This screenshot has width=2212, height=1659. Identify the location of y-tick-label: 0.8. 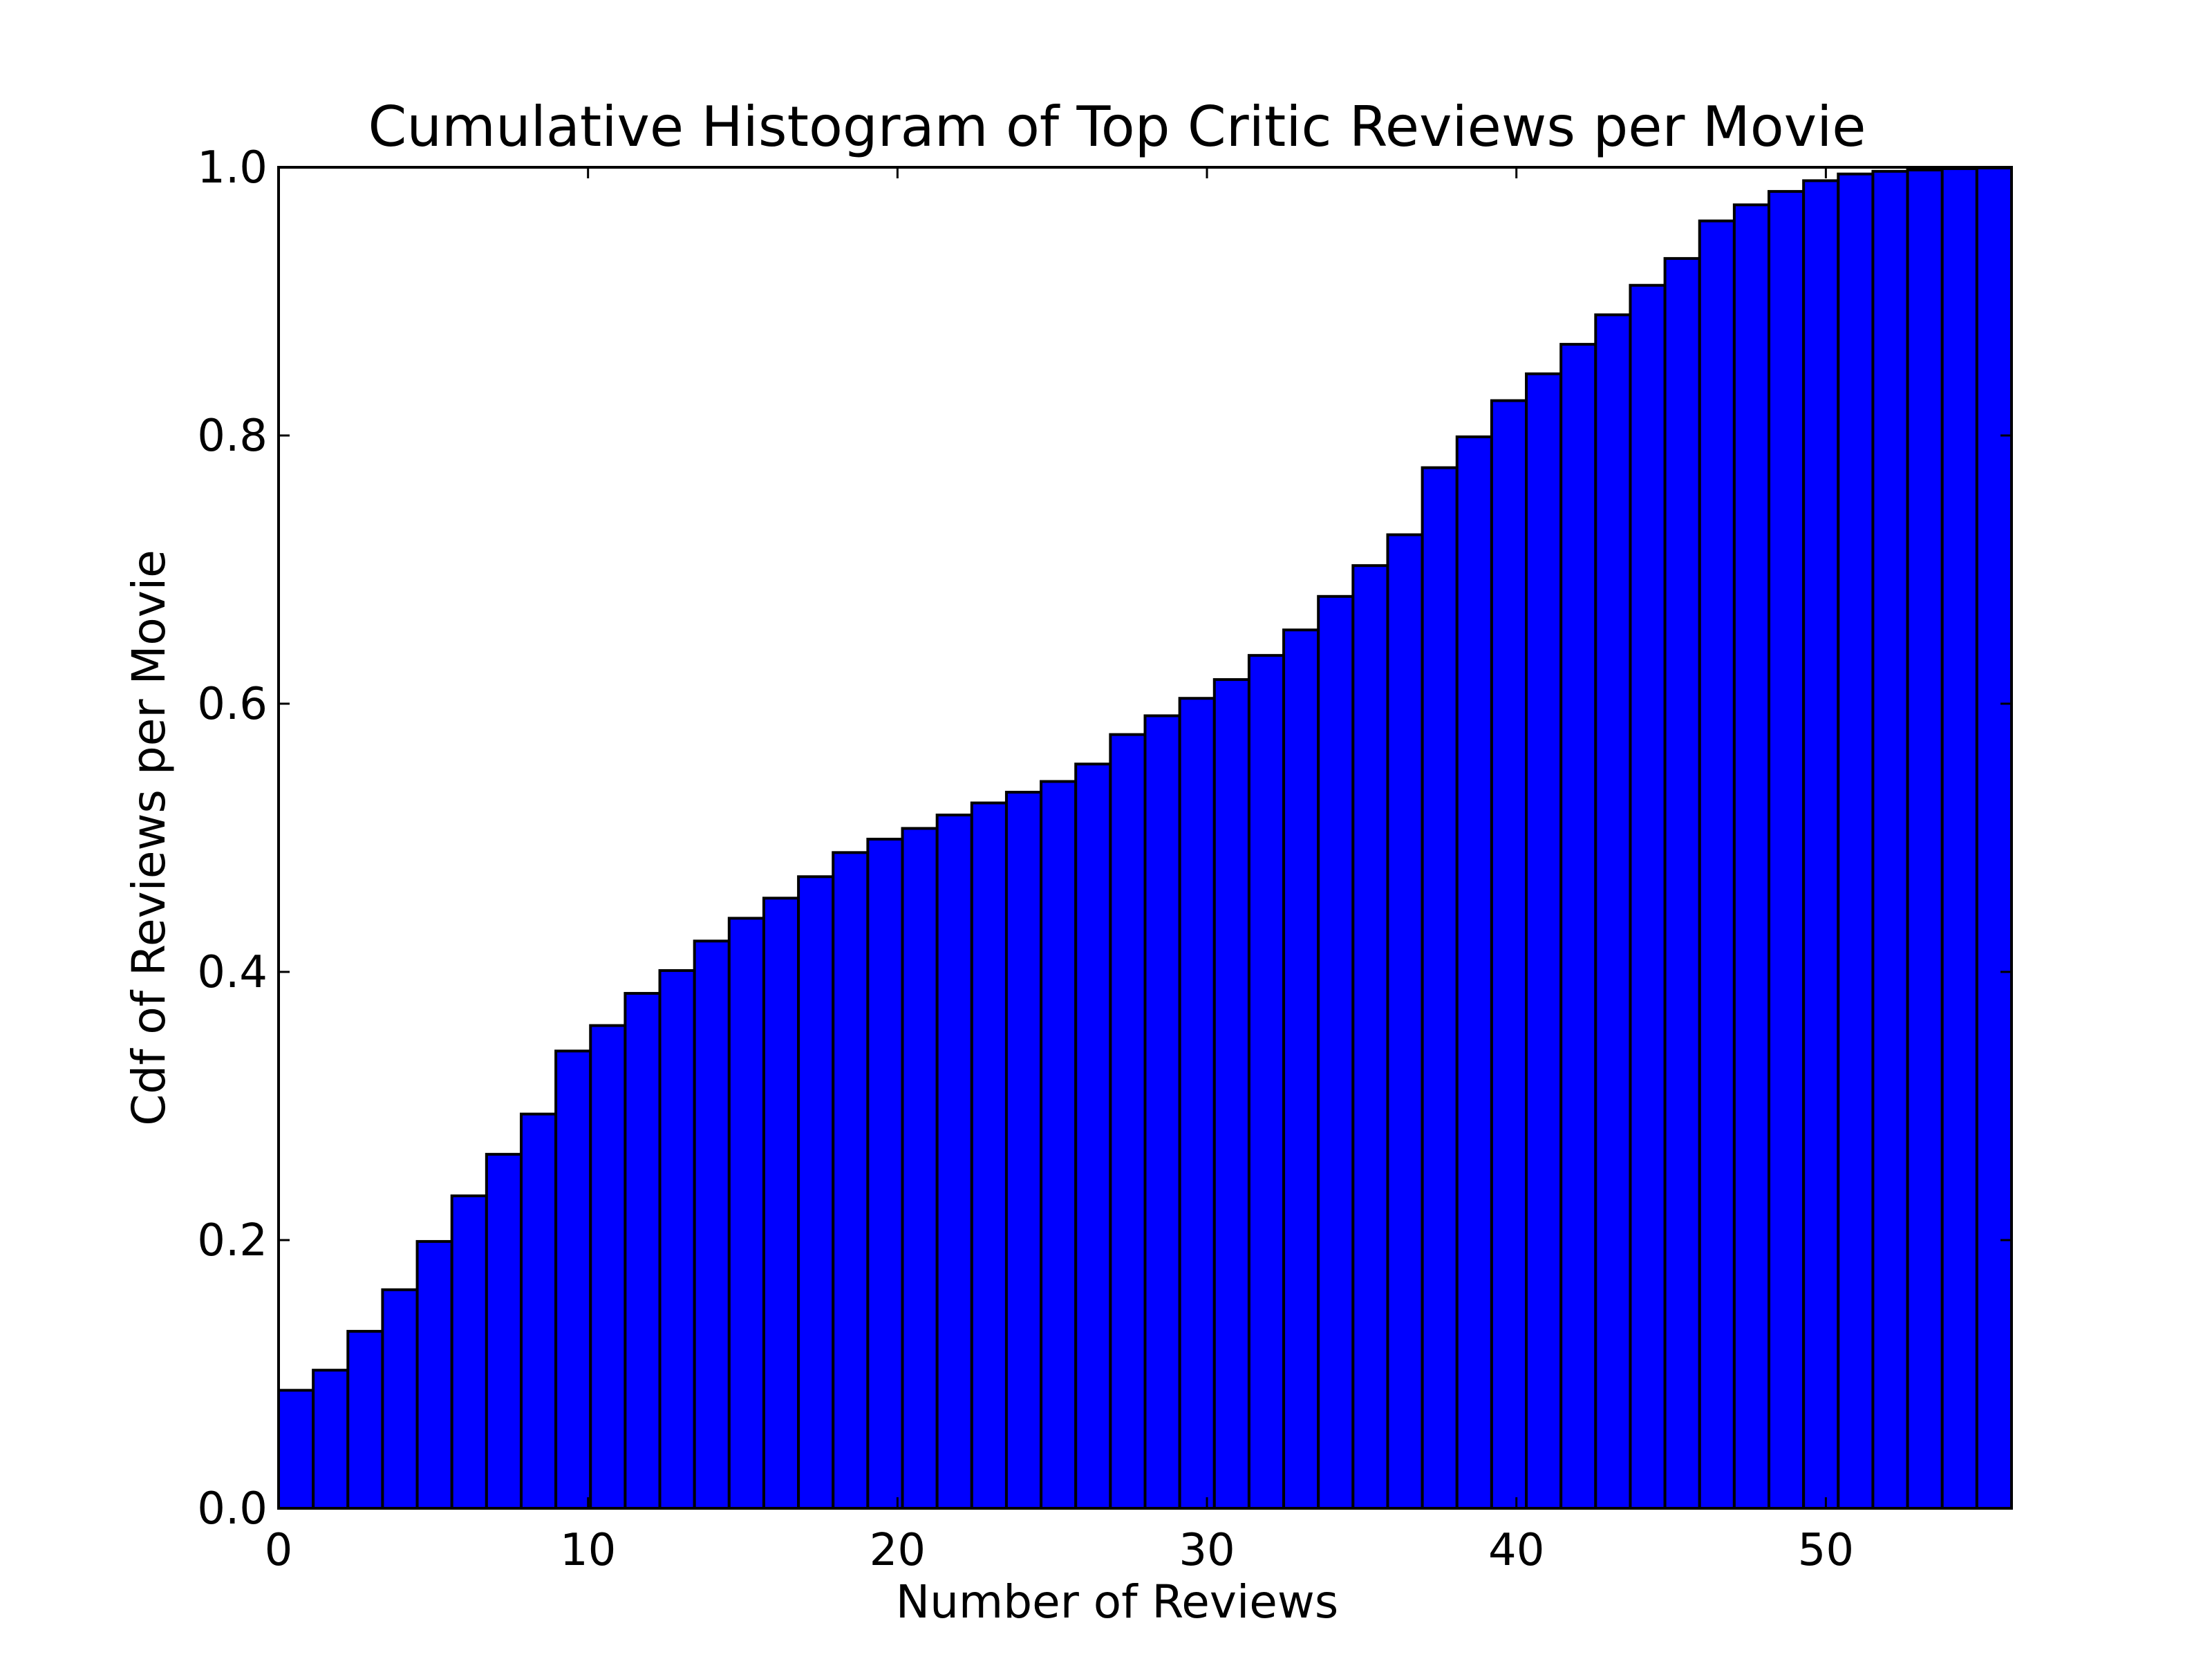
(232, 436).